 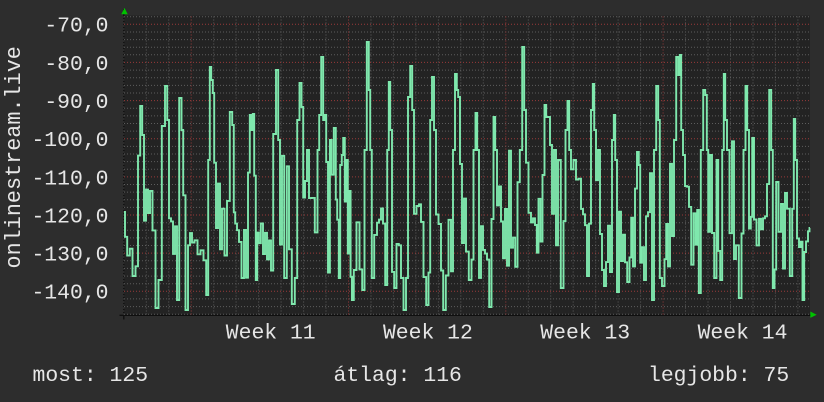 What do you see at coordinates (743, 333) in the screenshot?
I see `svg-text: Week 14` at bounding box center [743, 333].